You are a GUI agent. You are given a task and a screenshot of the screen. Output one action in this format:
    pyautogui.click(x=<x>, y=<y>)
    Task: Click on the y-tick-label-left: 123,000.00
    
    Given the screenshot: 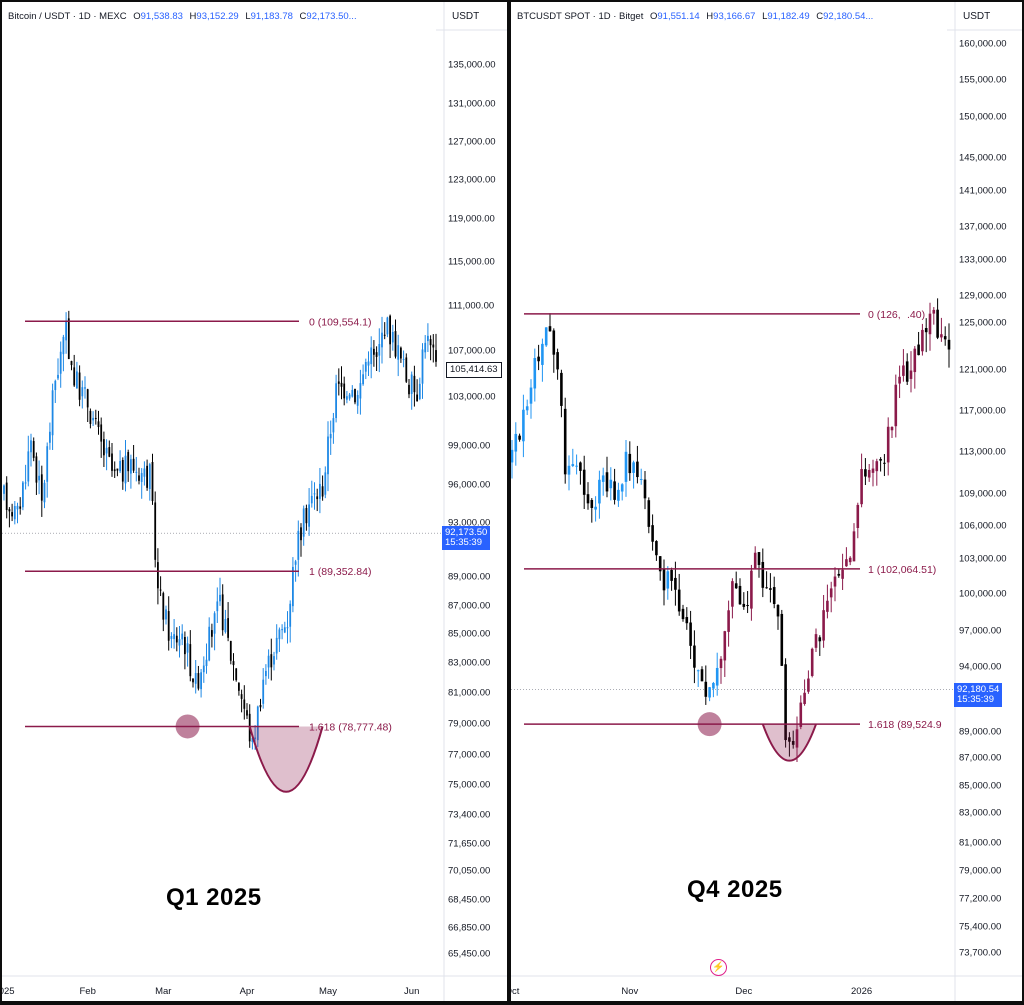 What is the action you would take?
    pyautogui.click(x=472, y=180)
    